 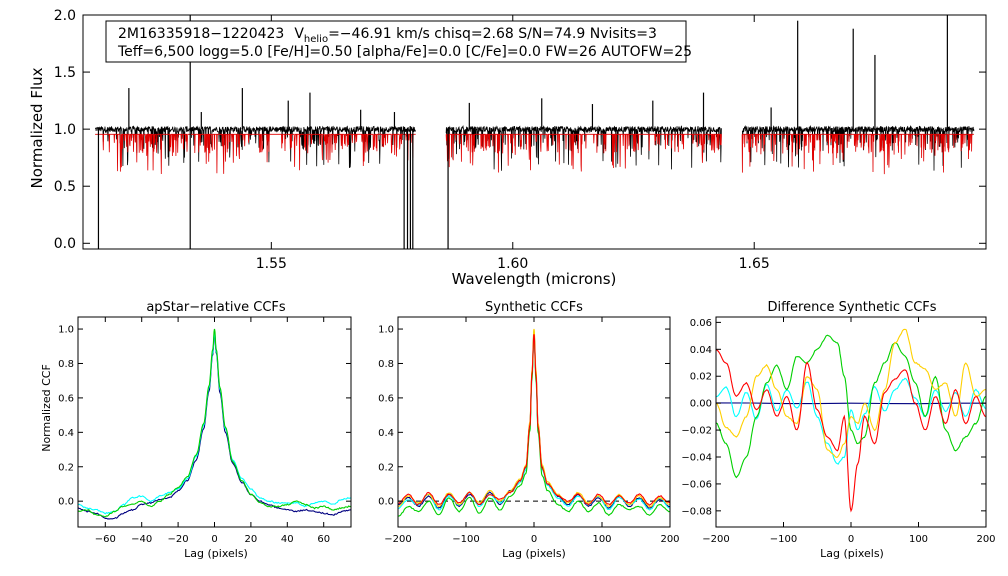 I want to click on synthetic-ccf-xlabel: Lag (pixels), so click(x=534, y=553).